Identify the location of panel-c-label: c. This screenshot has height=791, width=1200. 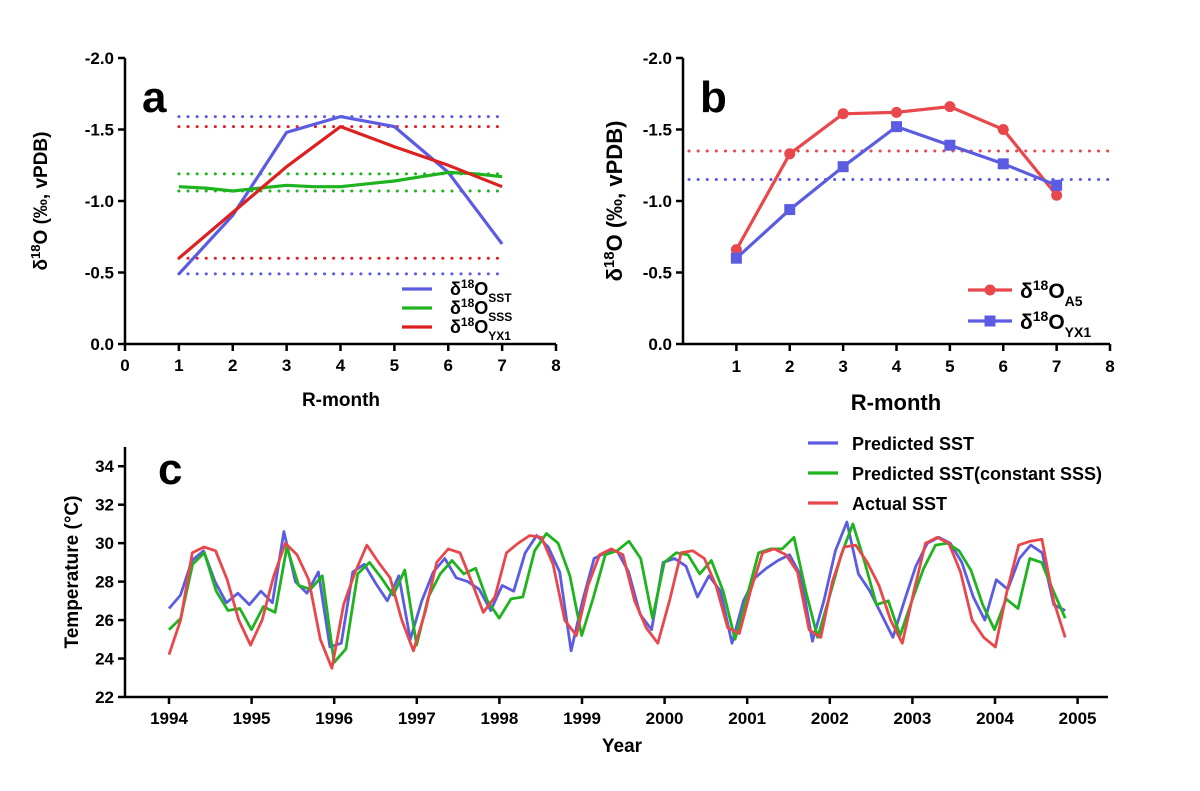
(170, 469).